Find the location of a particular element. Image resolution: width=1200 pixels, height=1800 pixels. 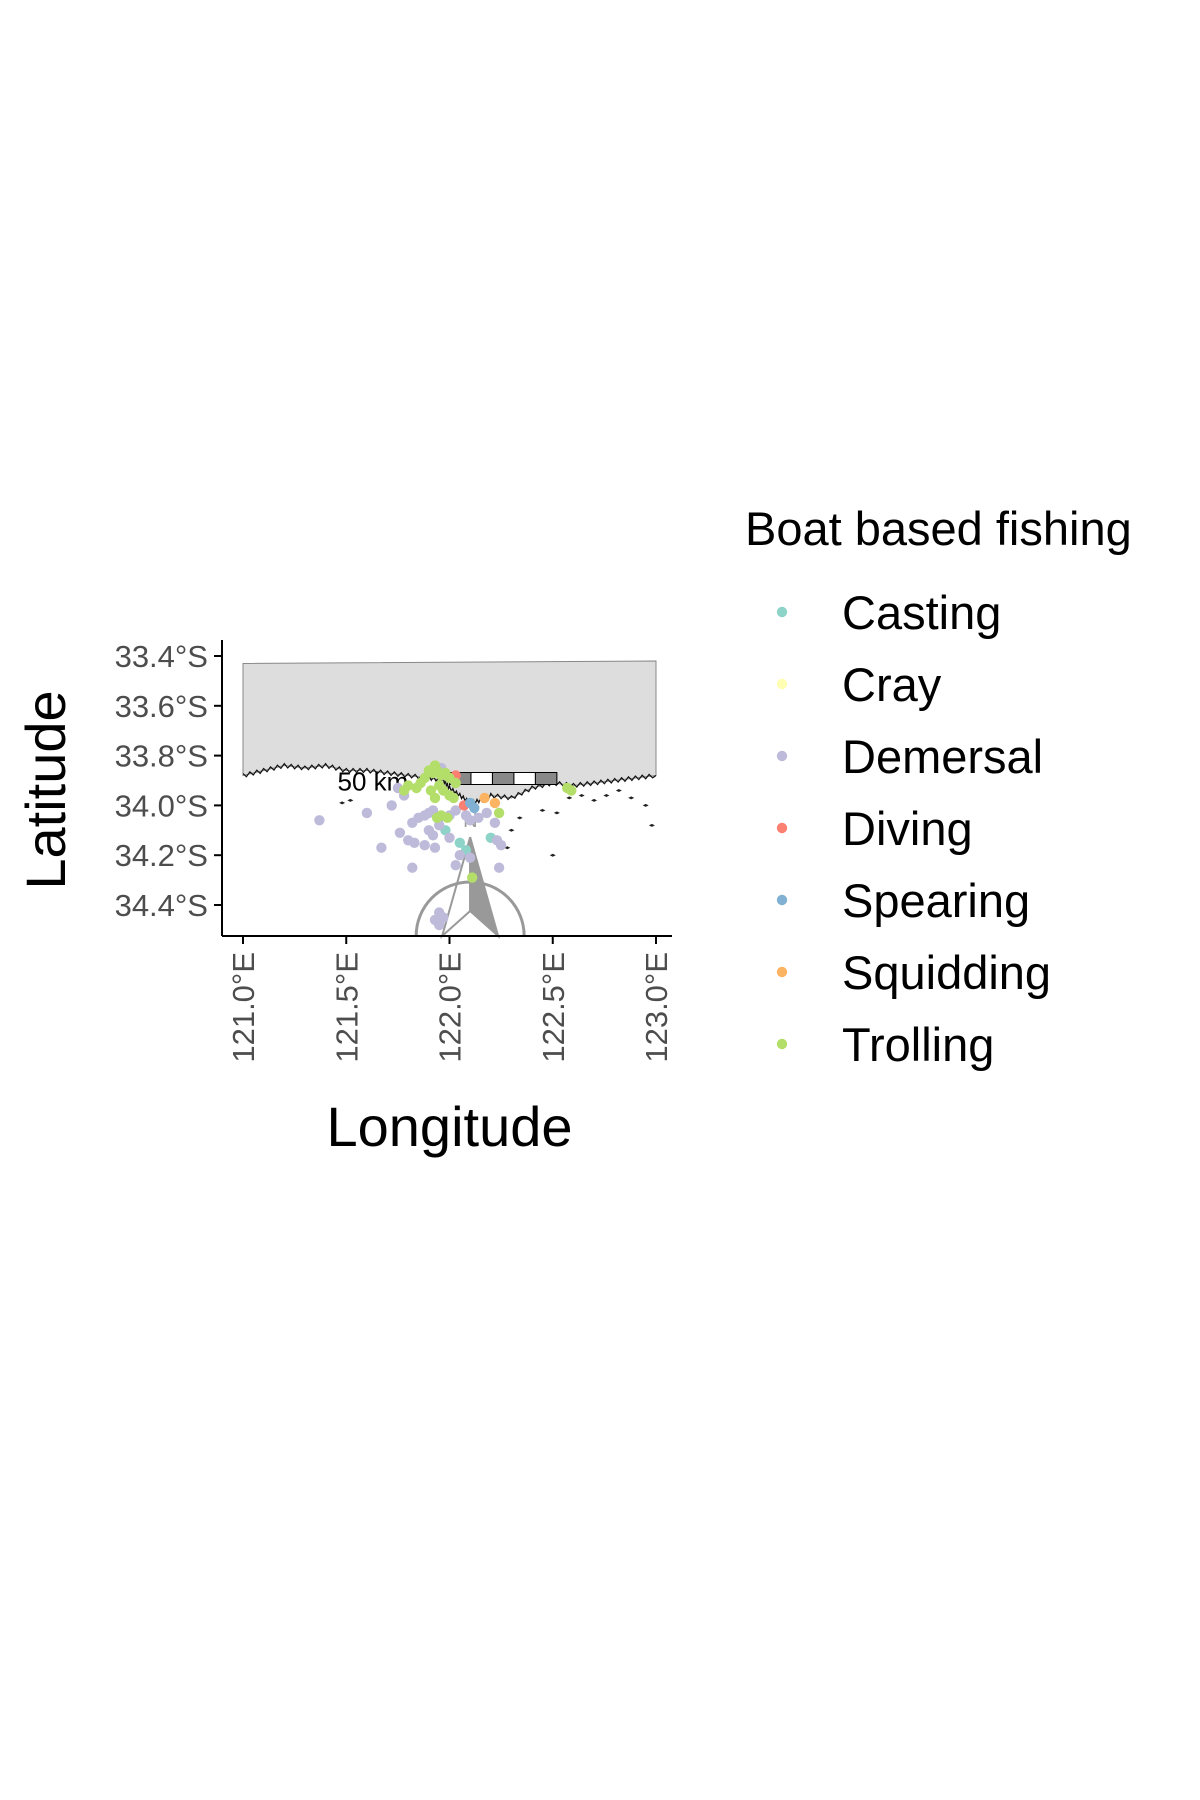

x-axis-title: Longitude is located at coordinates (449, 1126).